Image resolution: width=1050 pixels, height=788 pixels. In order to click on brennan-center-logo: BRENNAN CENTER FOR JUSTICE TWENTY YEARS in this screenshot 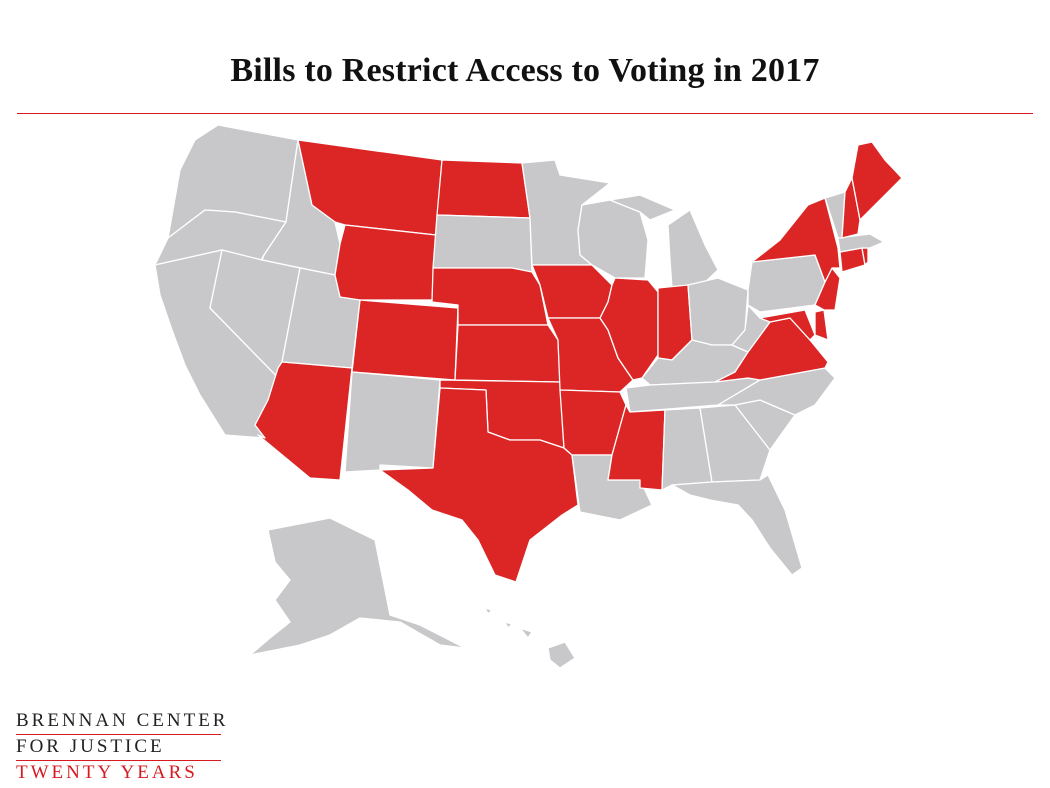, I will do `click(120, 747)`.